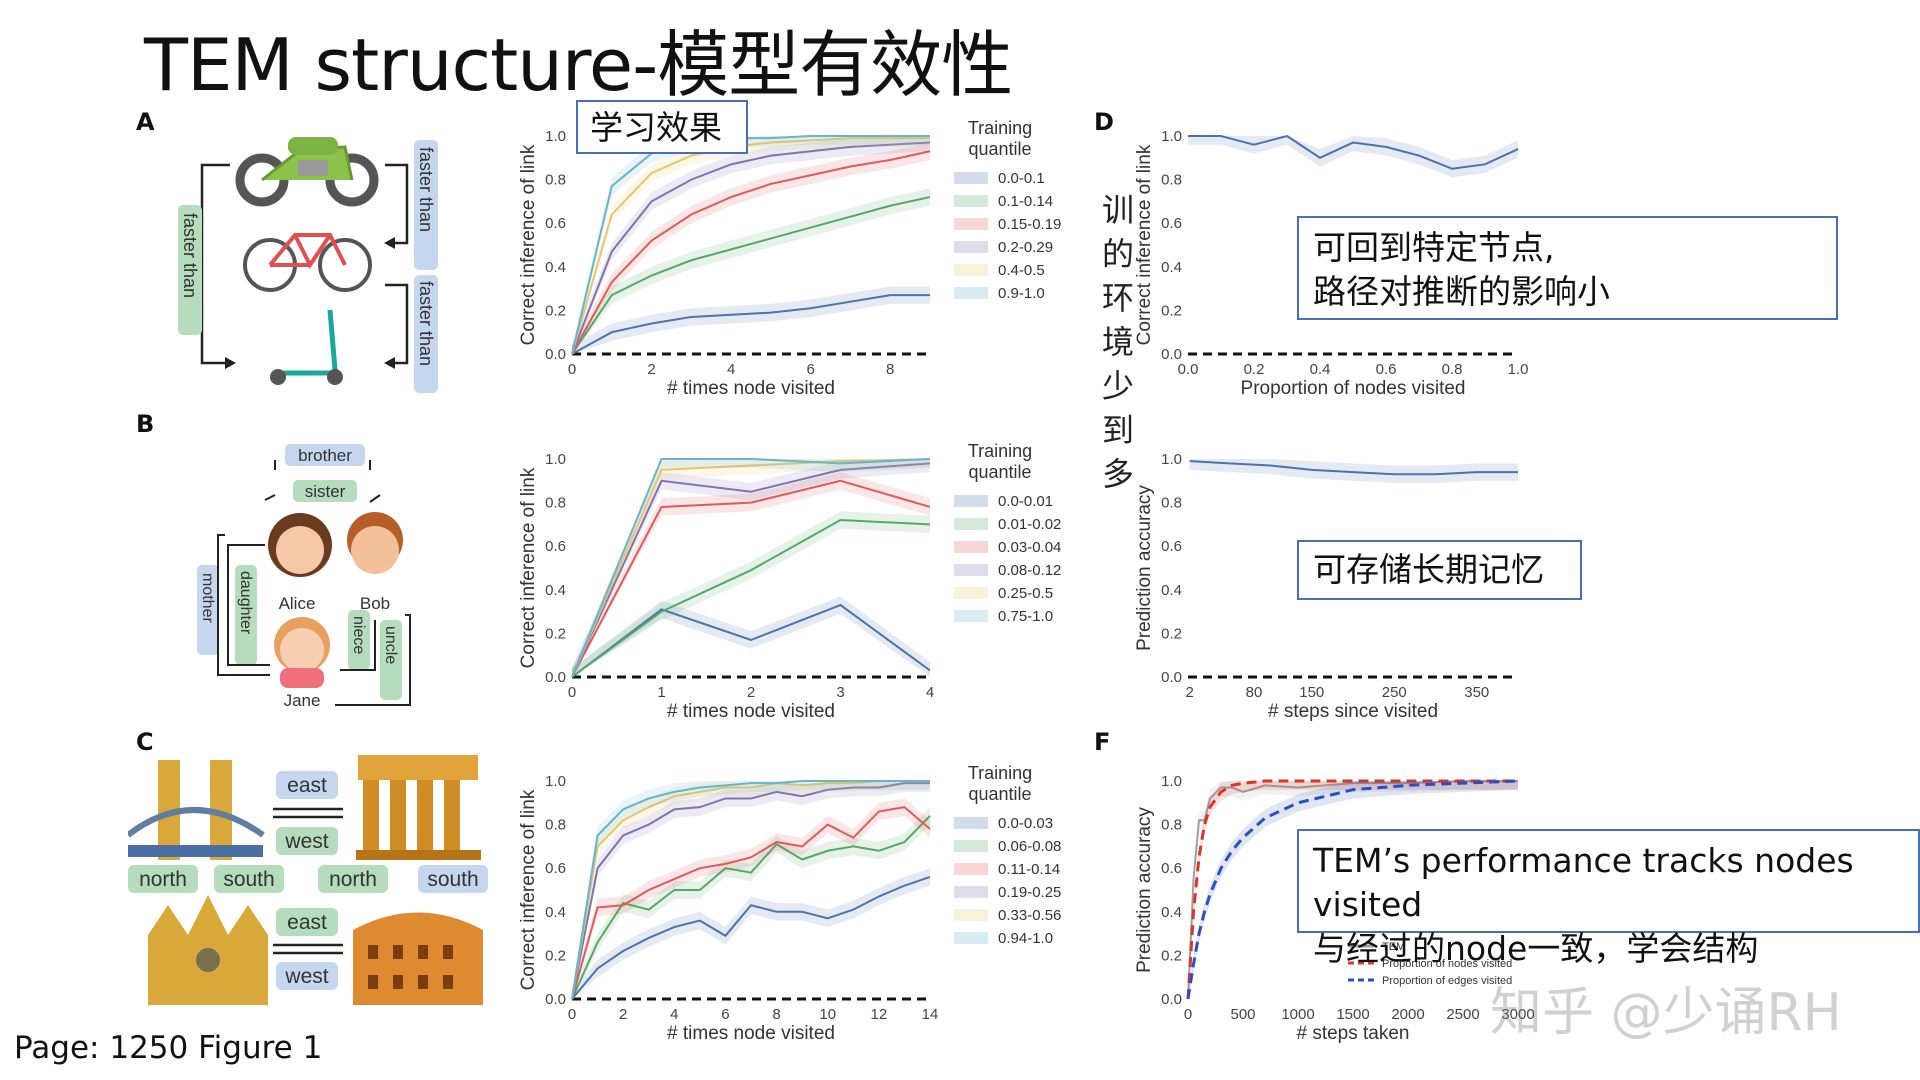  What do you see at coordinates (879, 1014) in the screenshot?
I see `x-tick-label: 12` at bounding box center [879, 1014].